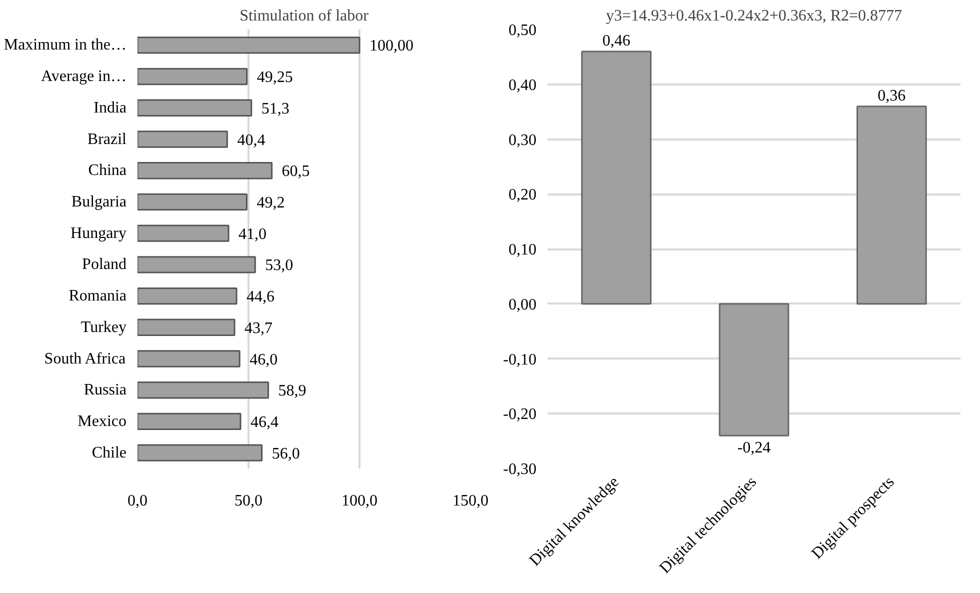 The image size is (980, 593). What do you see at coordinates (264, 422) in the screenshot?
I see `data-label: 46,4` at bounding box center [264, 422].